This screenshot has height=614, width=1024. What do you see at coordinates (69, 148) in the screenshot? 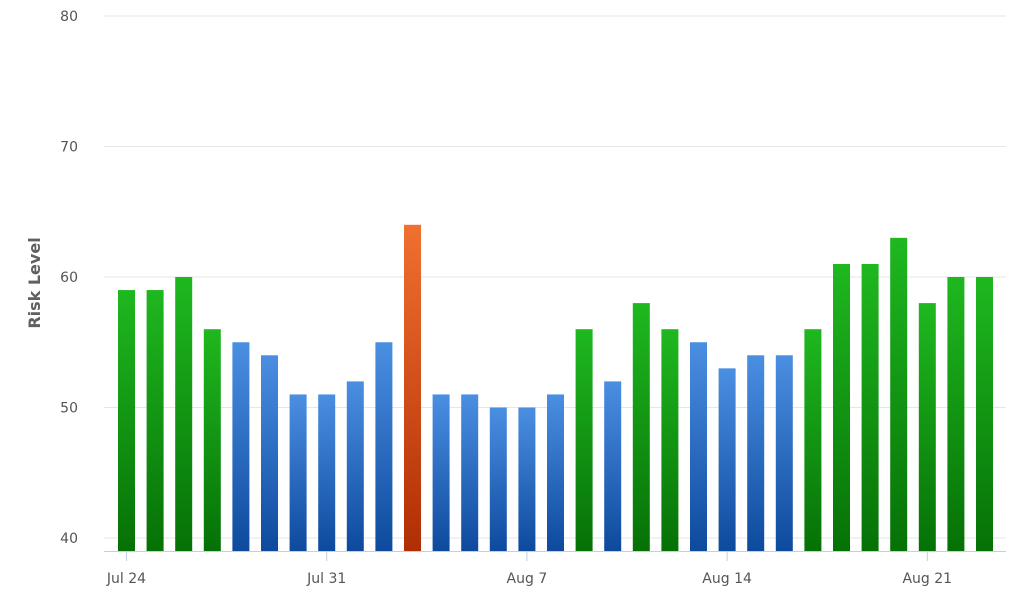
I see `y-tick-label: 70` at bounding box center [69, 148].